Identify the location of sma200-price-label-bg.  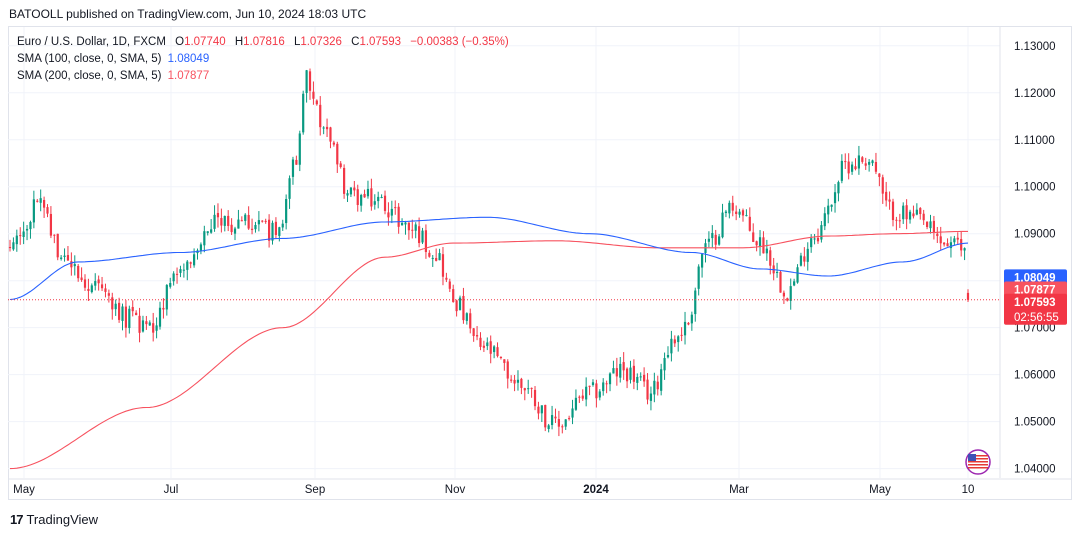
(1035, 289).